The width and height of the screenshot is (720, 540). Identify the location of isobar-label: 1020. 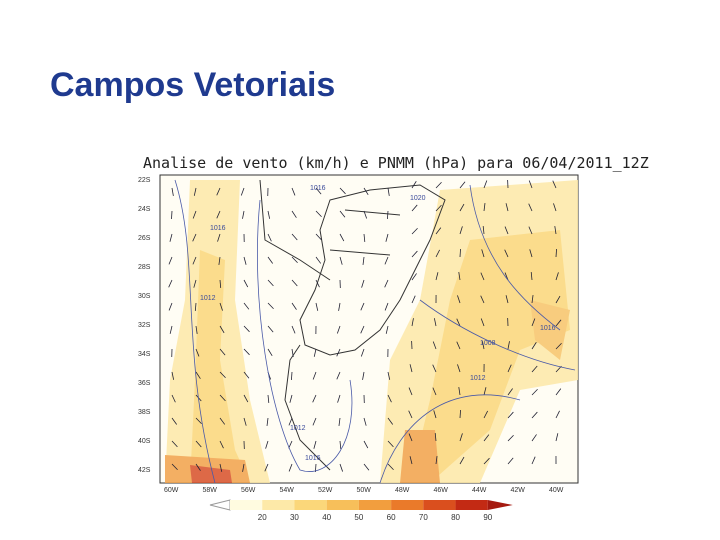
(418, 198).